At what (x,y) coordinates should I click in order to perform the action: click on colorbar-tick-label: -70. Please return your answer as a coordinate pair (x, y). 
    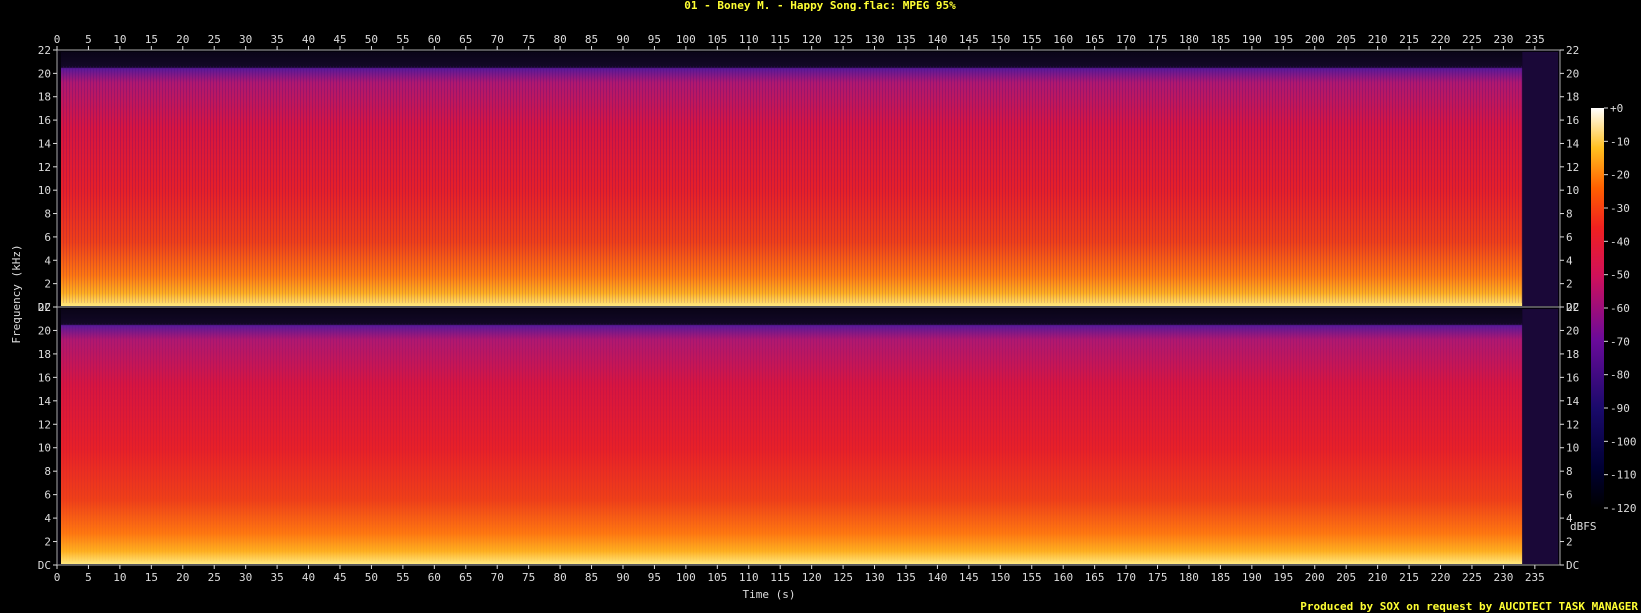
    Looking at the image, I should click on (1620, 341).